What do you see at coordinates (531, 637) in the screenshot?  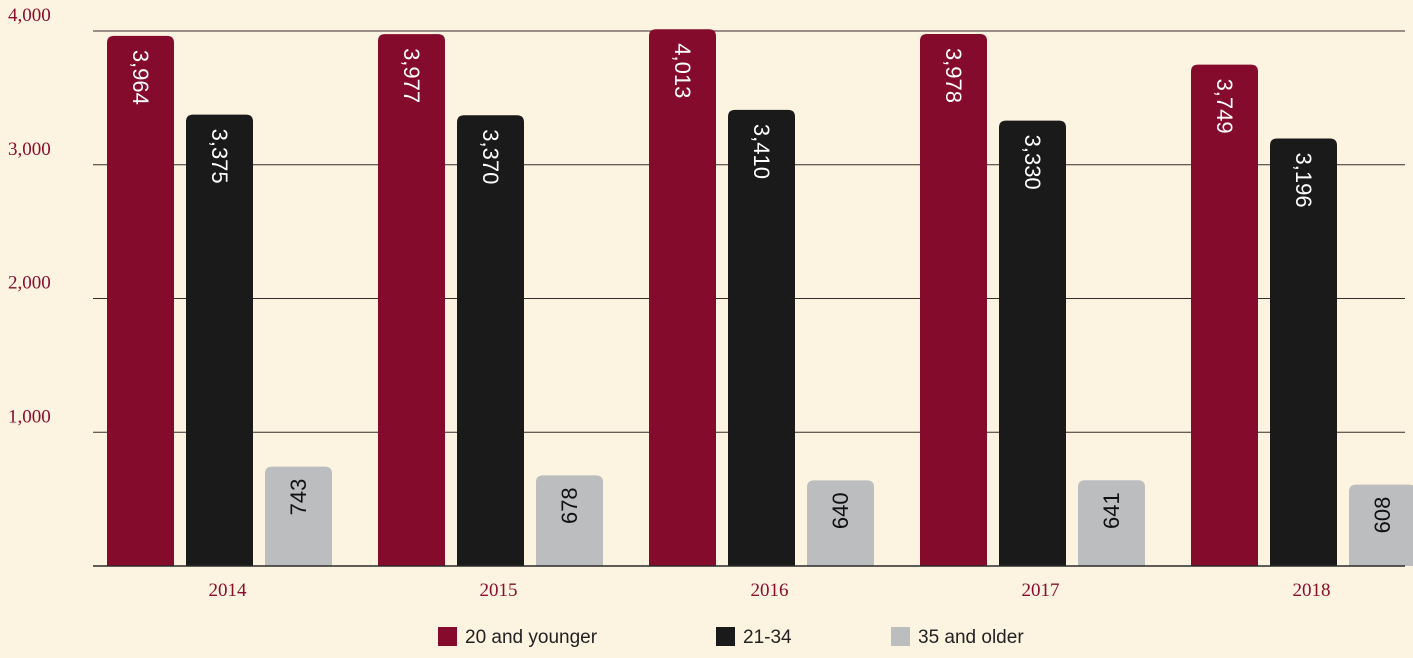 I see `legend-label: 20 and younger` at bounding box center [531, 637].